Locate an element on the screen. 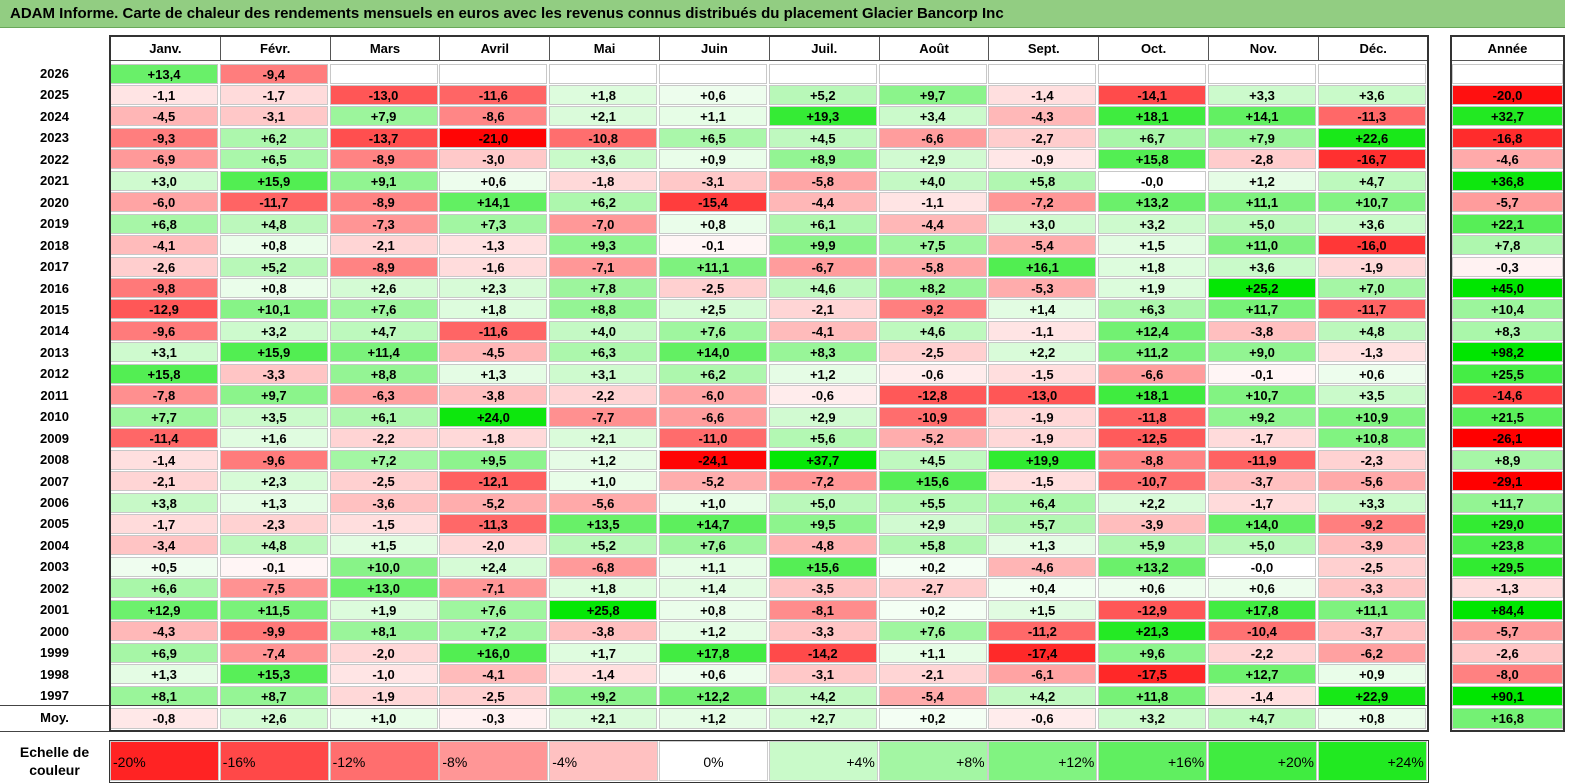  color-scale-step: 0% is located at coordinates (713, 761).